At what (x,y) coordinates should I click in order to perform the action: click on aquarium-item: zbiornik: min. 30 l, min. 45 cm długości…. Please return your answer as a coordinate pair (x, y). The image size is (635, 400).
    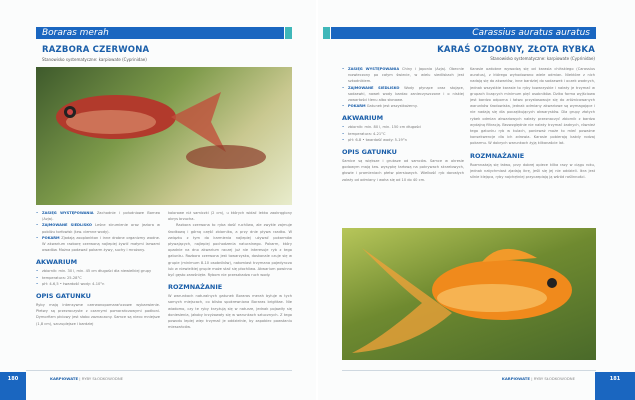
    Looking at the image, I should click on (98, 271).